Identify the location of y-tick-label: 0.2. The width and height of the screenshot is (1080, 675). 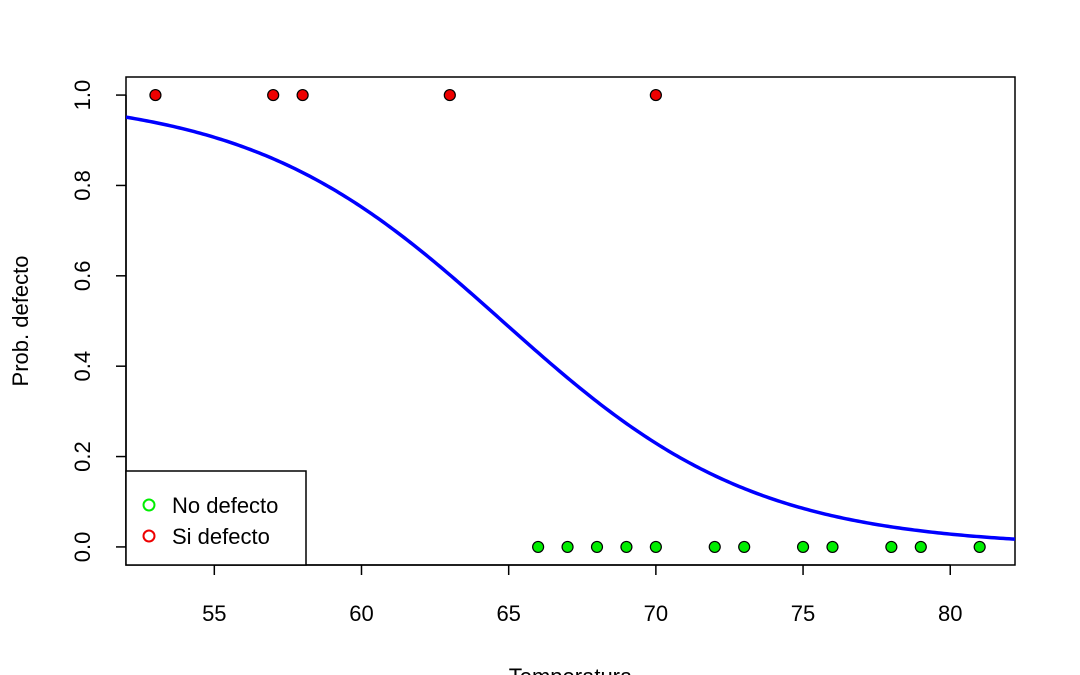
(82, 456).